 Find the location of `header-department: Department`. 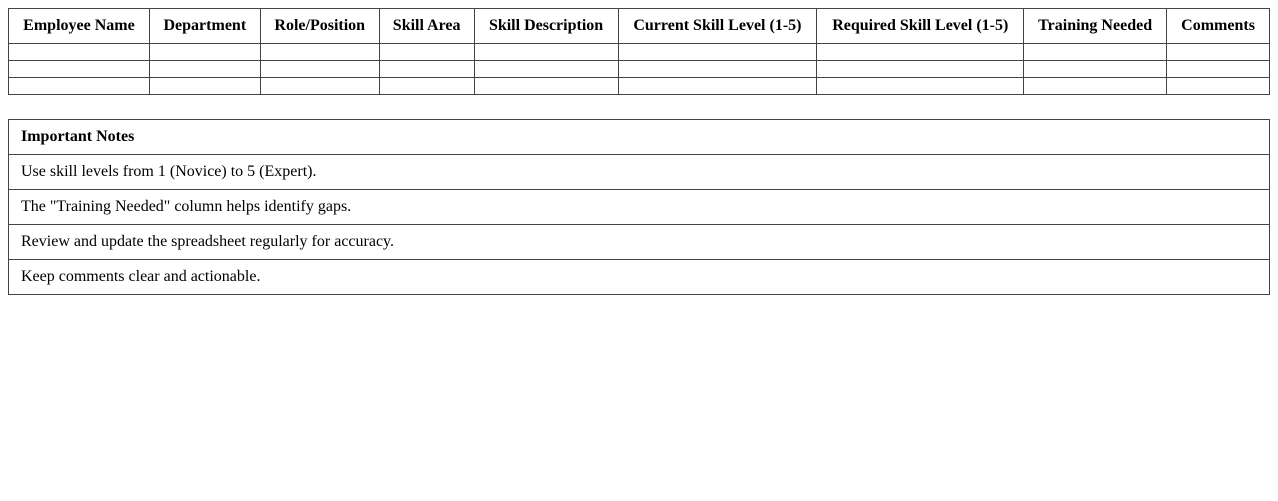

header-department: Department is located at coordinates (204, 26).